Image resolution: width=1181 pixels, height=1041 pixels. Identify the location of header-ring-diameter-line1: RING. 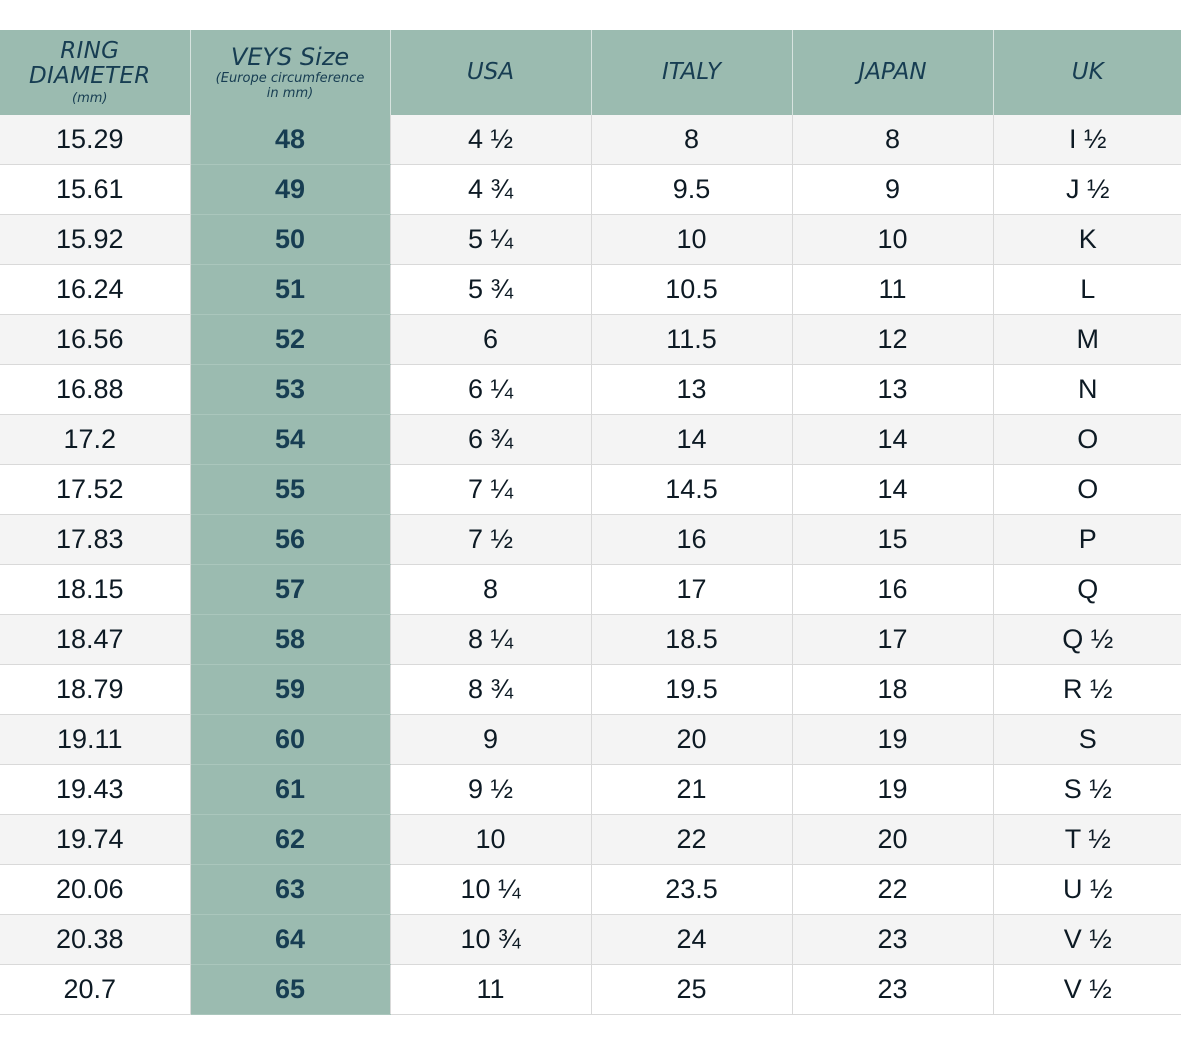
(90, 51).